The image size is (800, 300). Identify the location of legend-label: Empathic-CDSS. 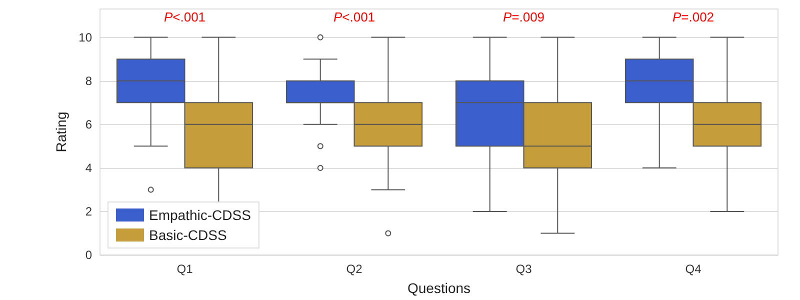
(200, 215).